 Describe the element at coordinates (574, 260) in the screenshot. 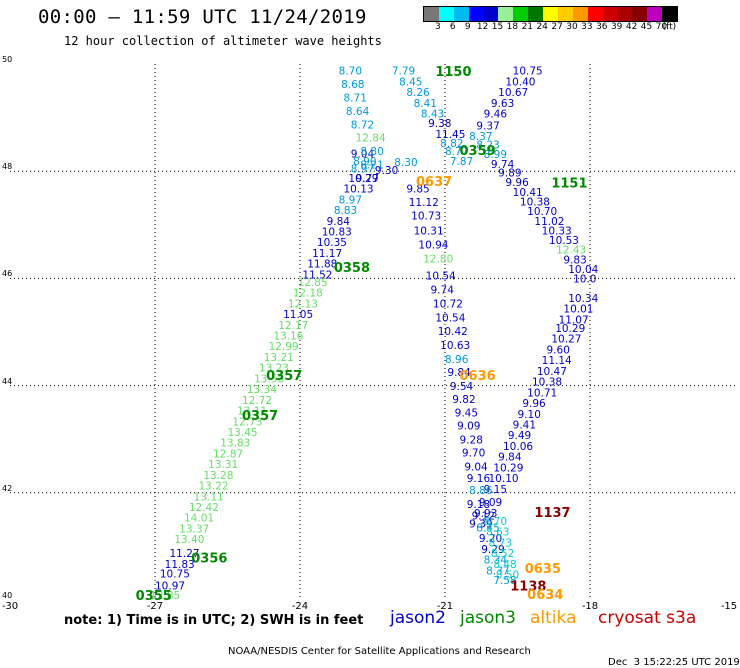

I see `wave-height-value: 9.83` at that location.